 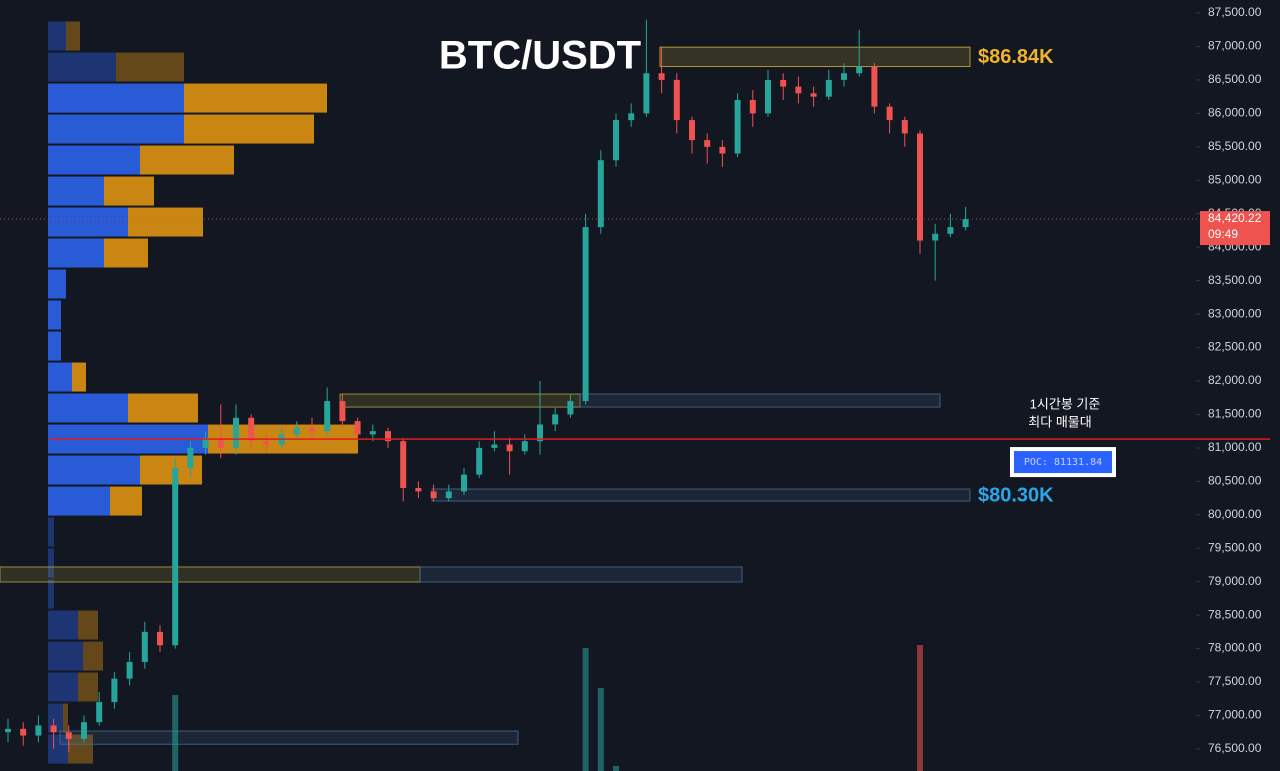 What do you see at coordinates (1235, 748) in the screenshot?
I see `y-tick-label: 76,500.00` at bounding box center [1235, 748].